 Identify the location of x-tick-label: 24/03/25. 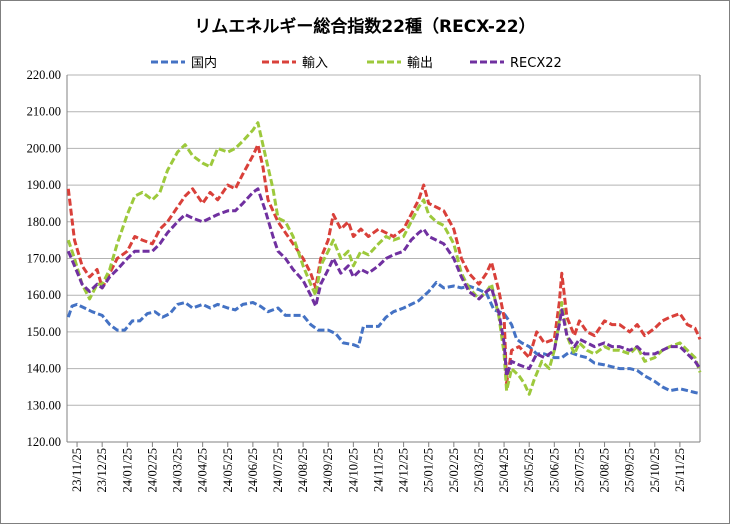
(178, 470).